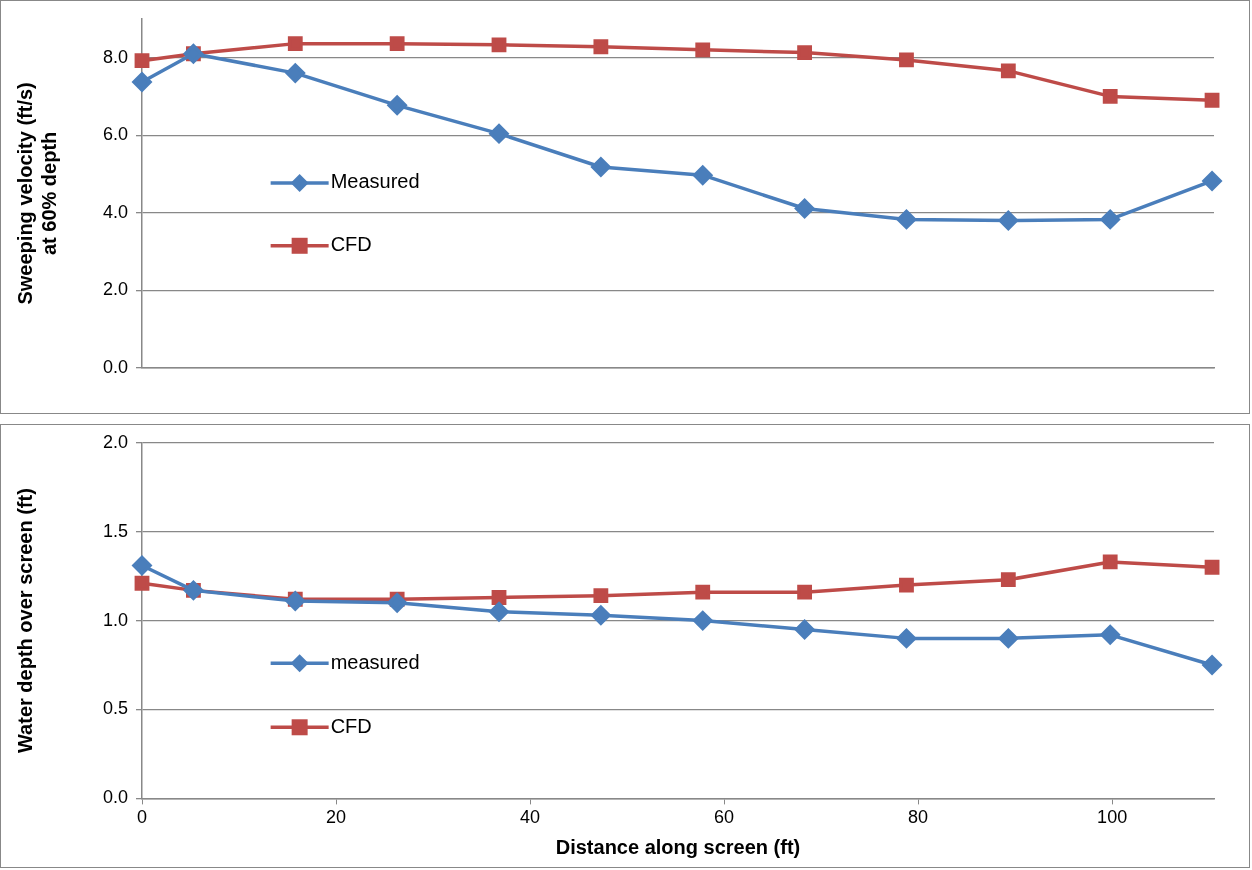 This screenshot has height=870, width=1252. What do you see at coordinates (24, 621) in the screenshot?
I see `y-axis-title: Water depth over screen (ft)` at bounding box center [24, 621].